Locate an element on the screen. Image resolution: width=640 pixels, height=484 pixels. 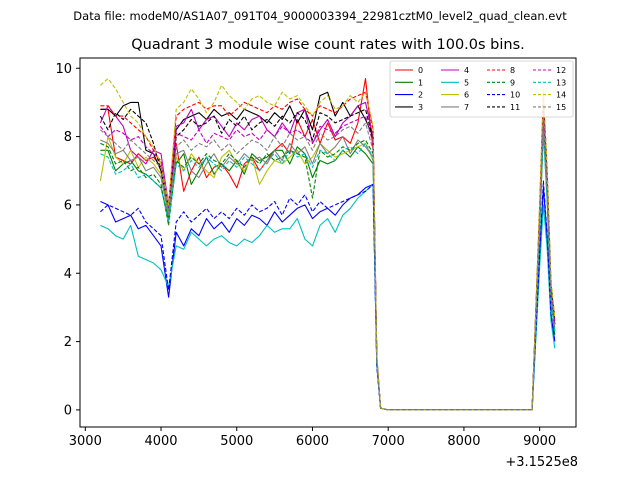
x-axis-offset-label: +3.1525e8 is located at coordinates (541, 462).